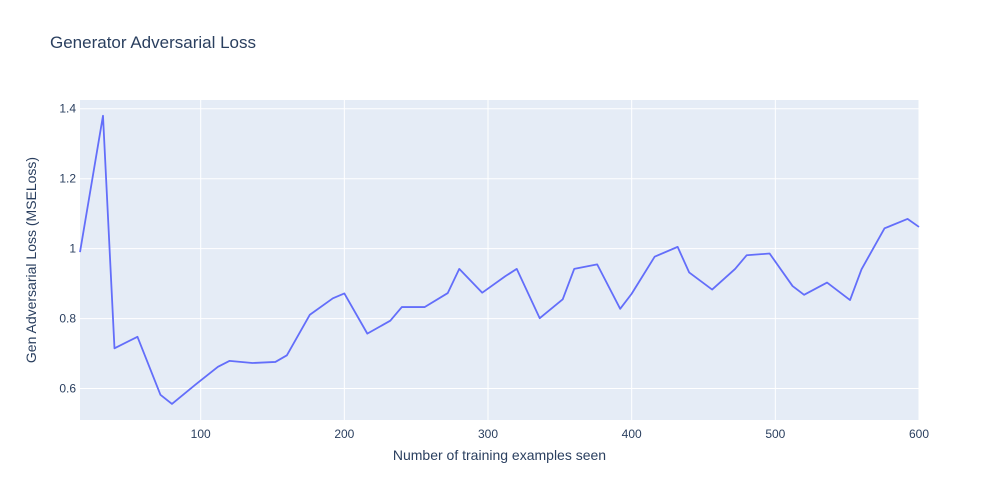 This screenshot has width=1000, height=500. What do you see at coordinates (67, 179) in the screenshot?
I see `y-tick-label: 1.2` at bounding box center [67, 179].